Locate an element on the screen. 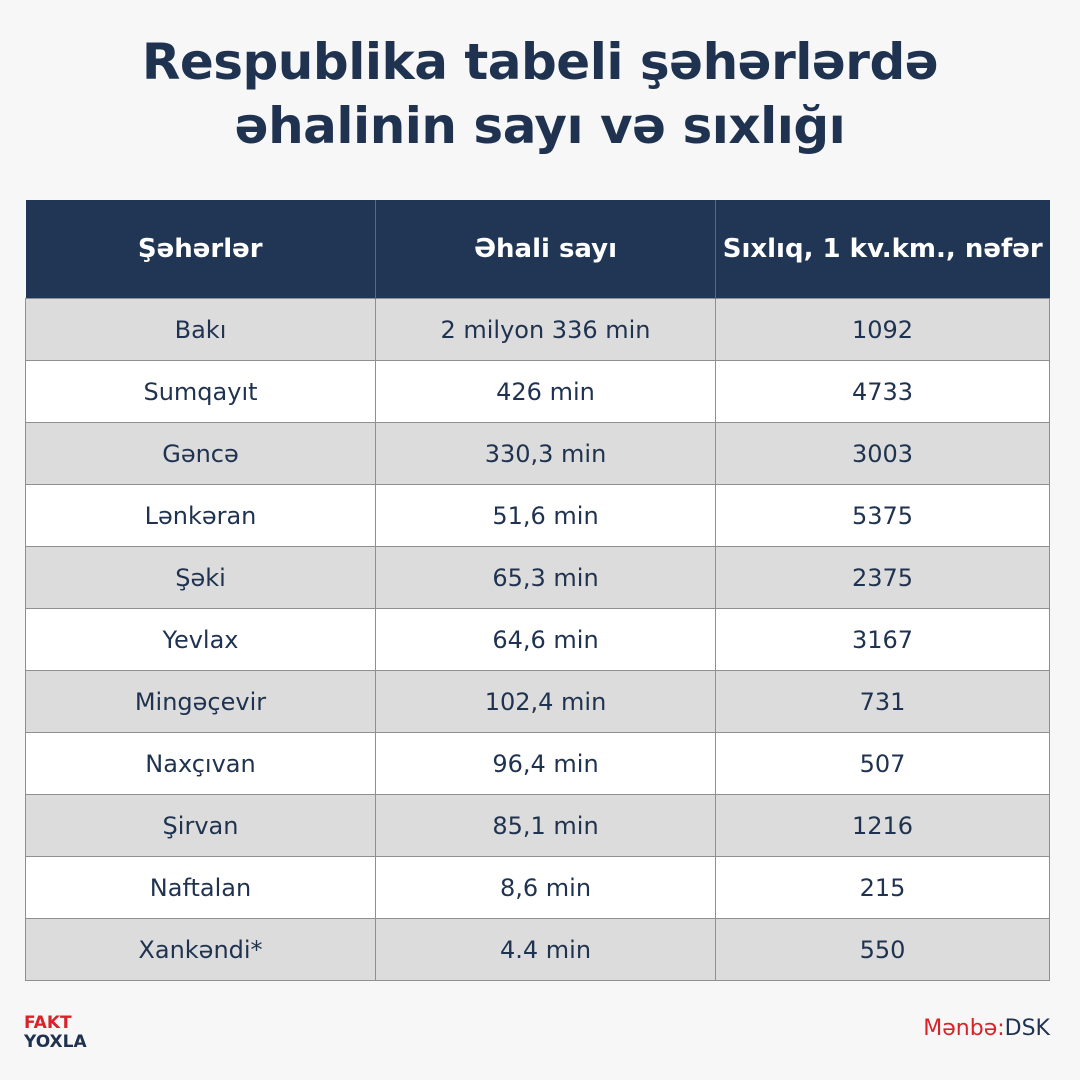 This screenshot has height=1080, width=1080. cell-density: 5375 is located at coordinates (882, 515).